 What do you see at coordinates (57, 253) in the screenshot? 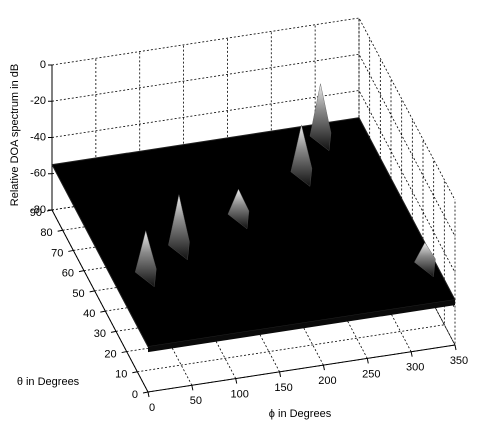
I see `y-tick-label: 70` at bounding box center [57, 253].